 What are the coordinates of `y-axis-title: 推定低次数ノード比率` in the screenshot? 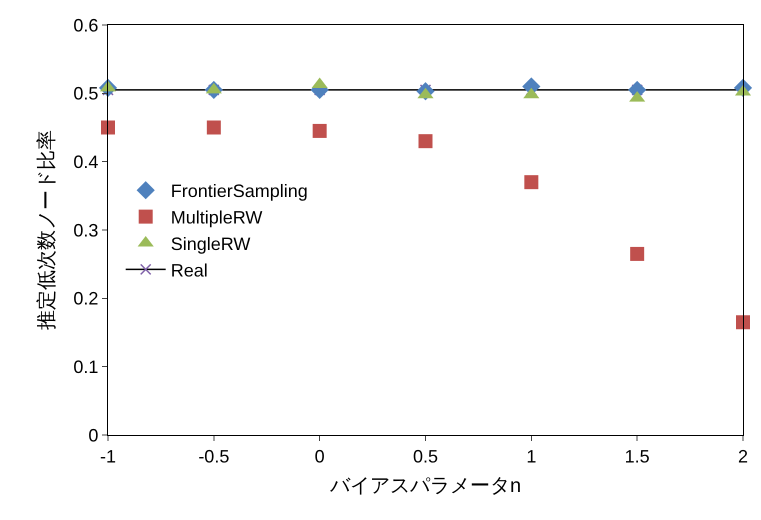 It's located at (47, 230).